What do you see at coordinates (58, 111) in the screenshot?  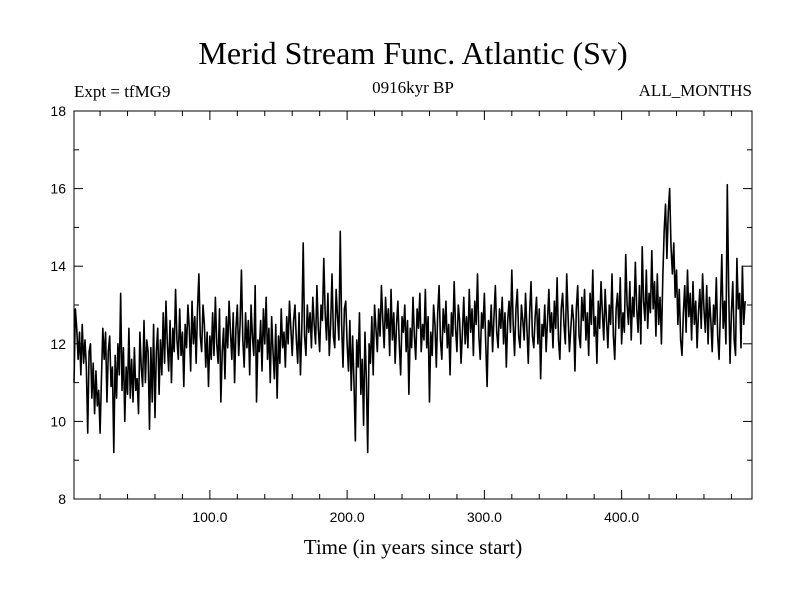 I see `y-tick-label: 18` at bounding box center [58, 111].